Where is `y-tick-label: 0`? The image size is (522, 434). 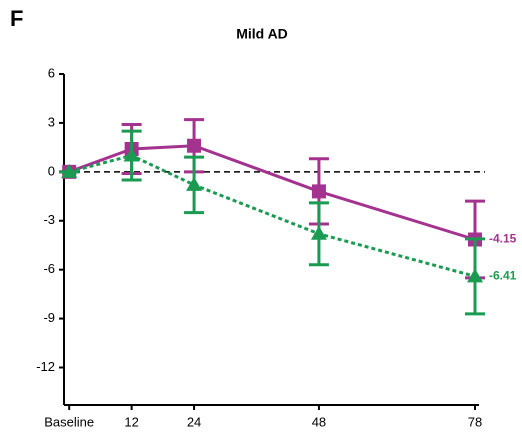
y-tick-label: 0 is located at coordinates (51, 170).